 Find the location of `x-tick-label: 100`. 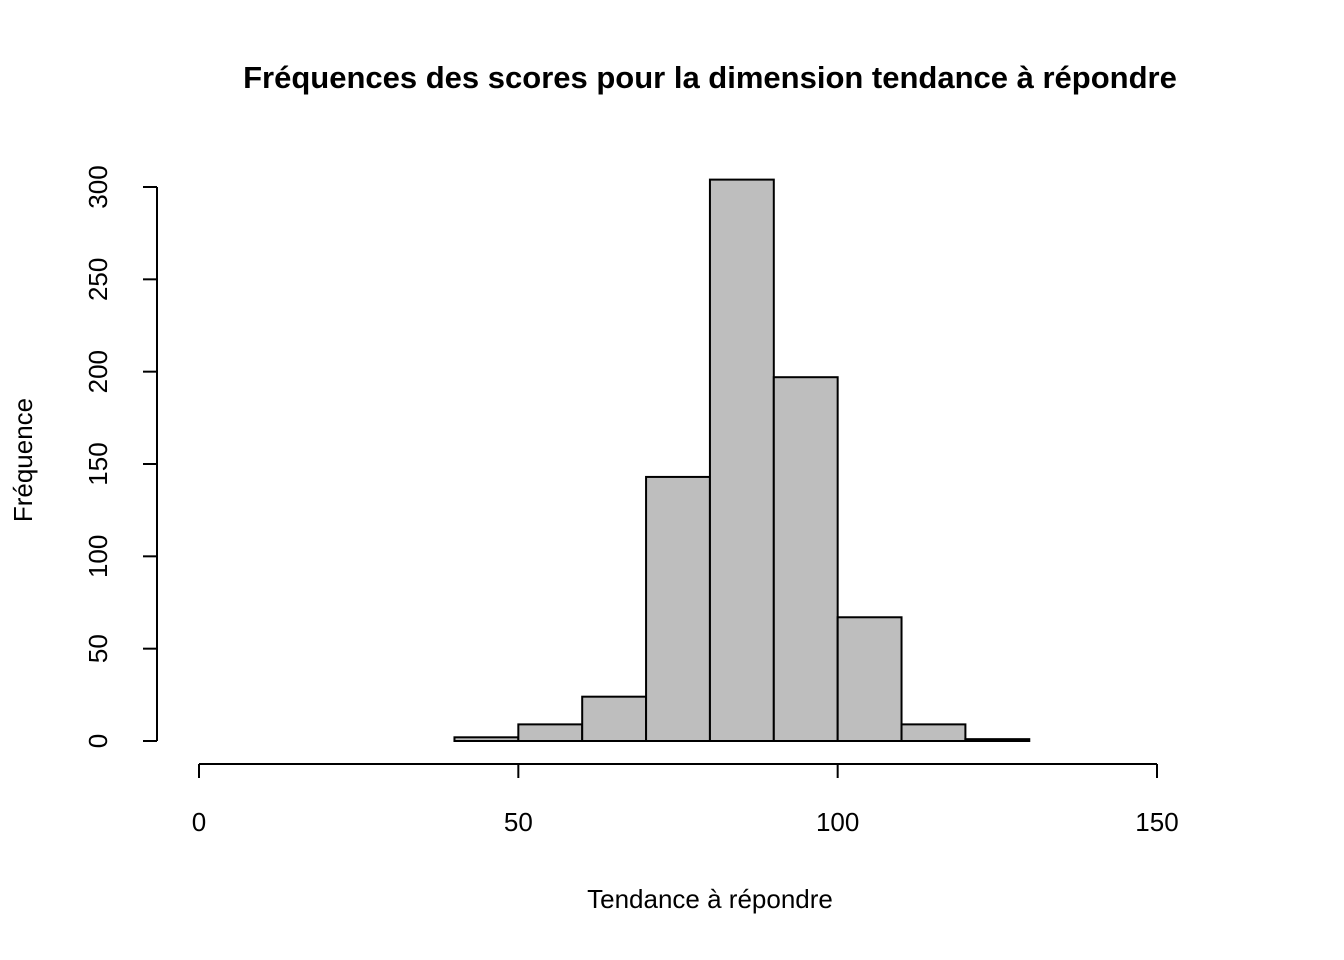

x-tick-label: 100 is located at coordinates (837, 822).